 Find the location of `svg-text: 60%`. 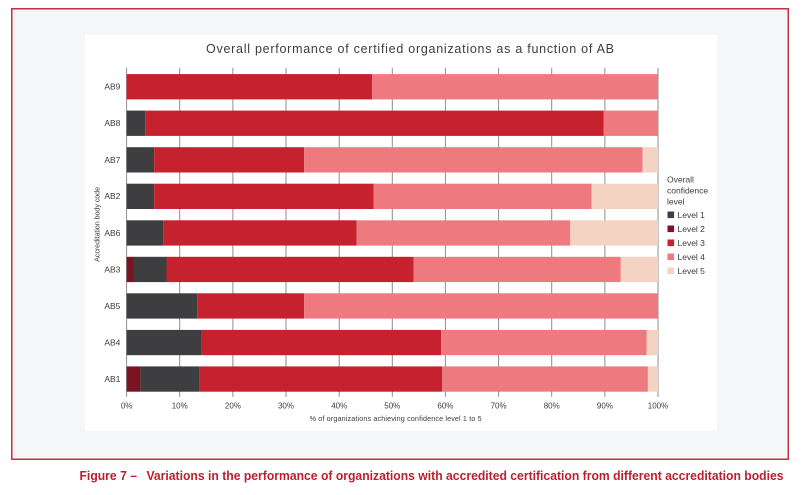

svg-text: 60% is located at coordinates (445, 405).